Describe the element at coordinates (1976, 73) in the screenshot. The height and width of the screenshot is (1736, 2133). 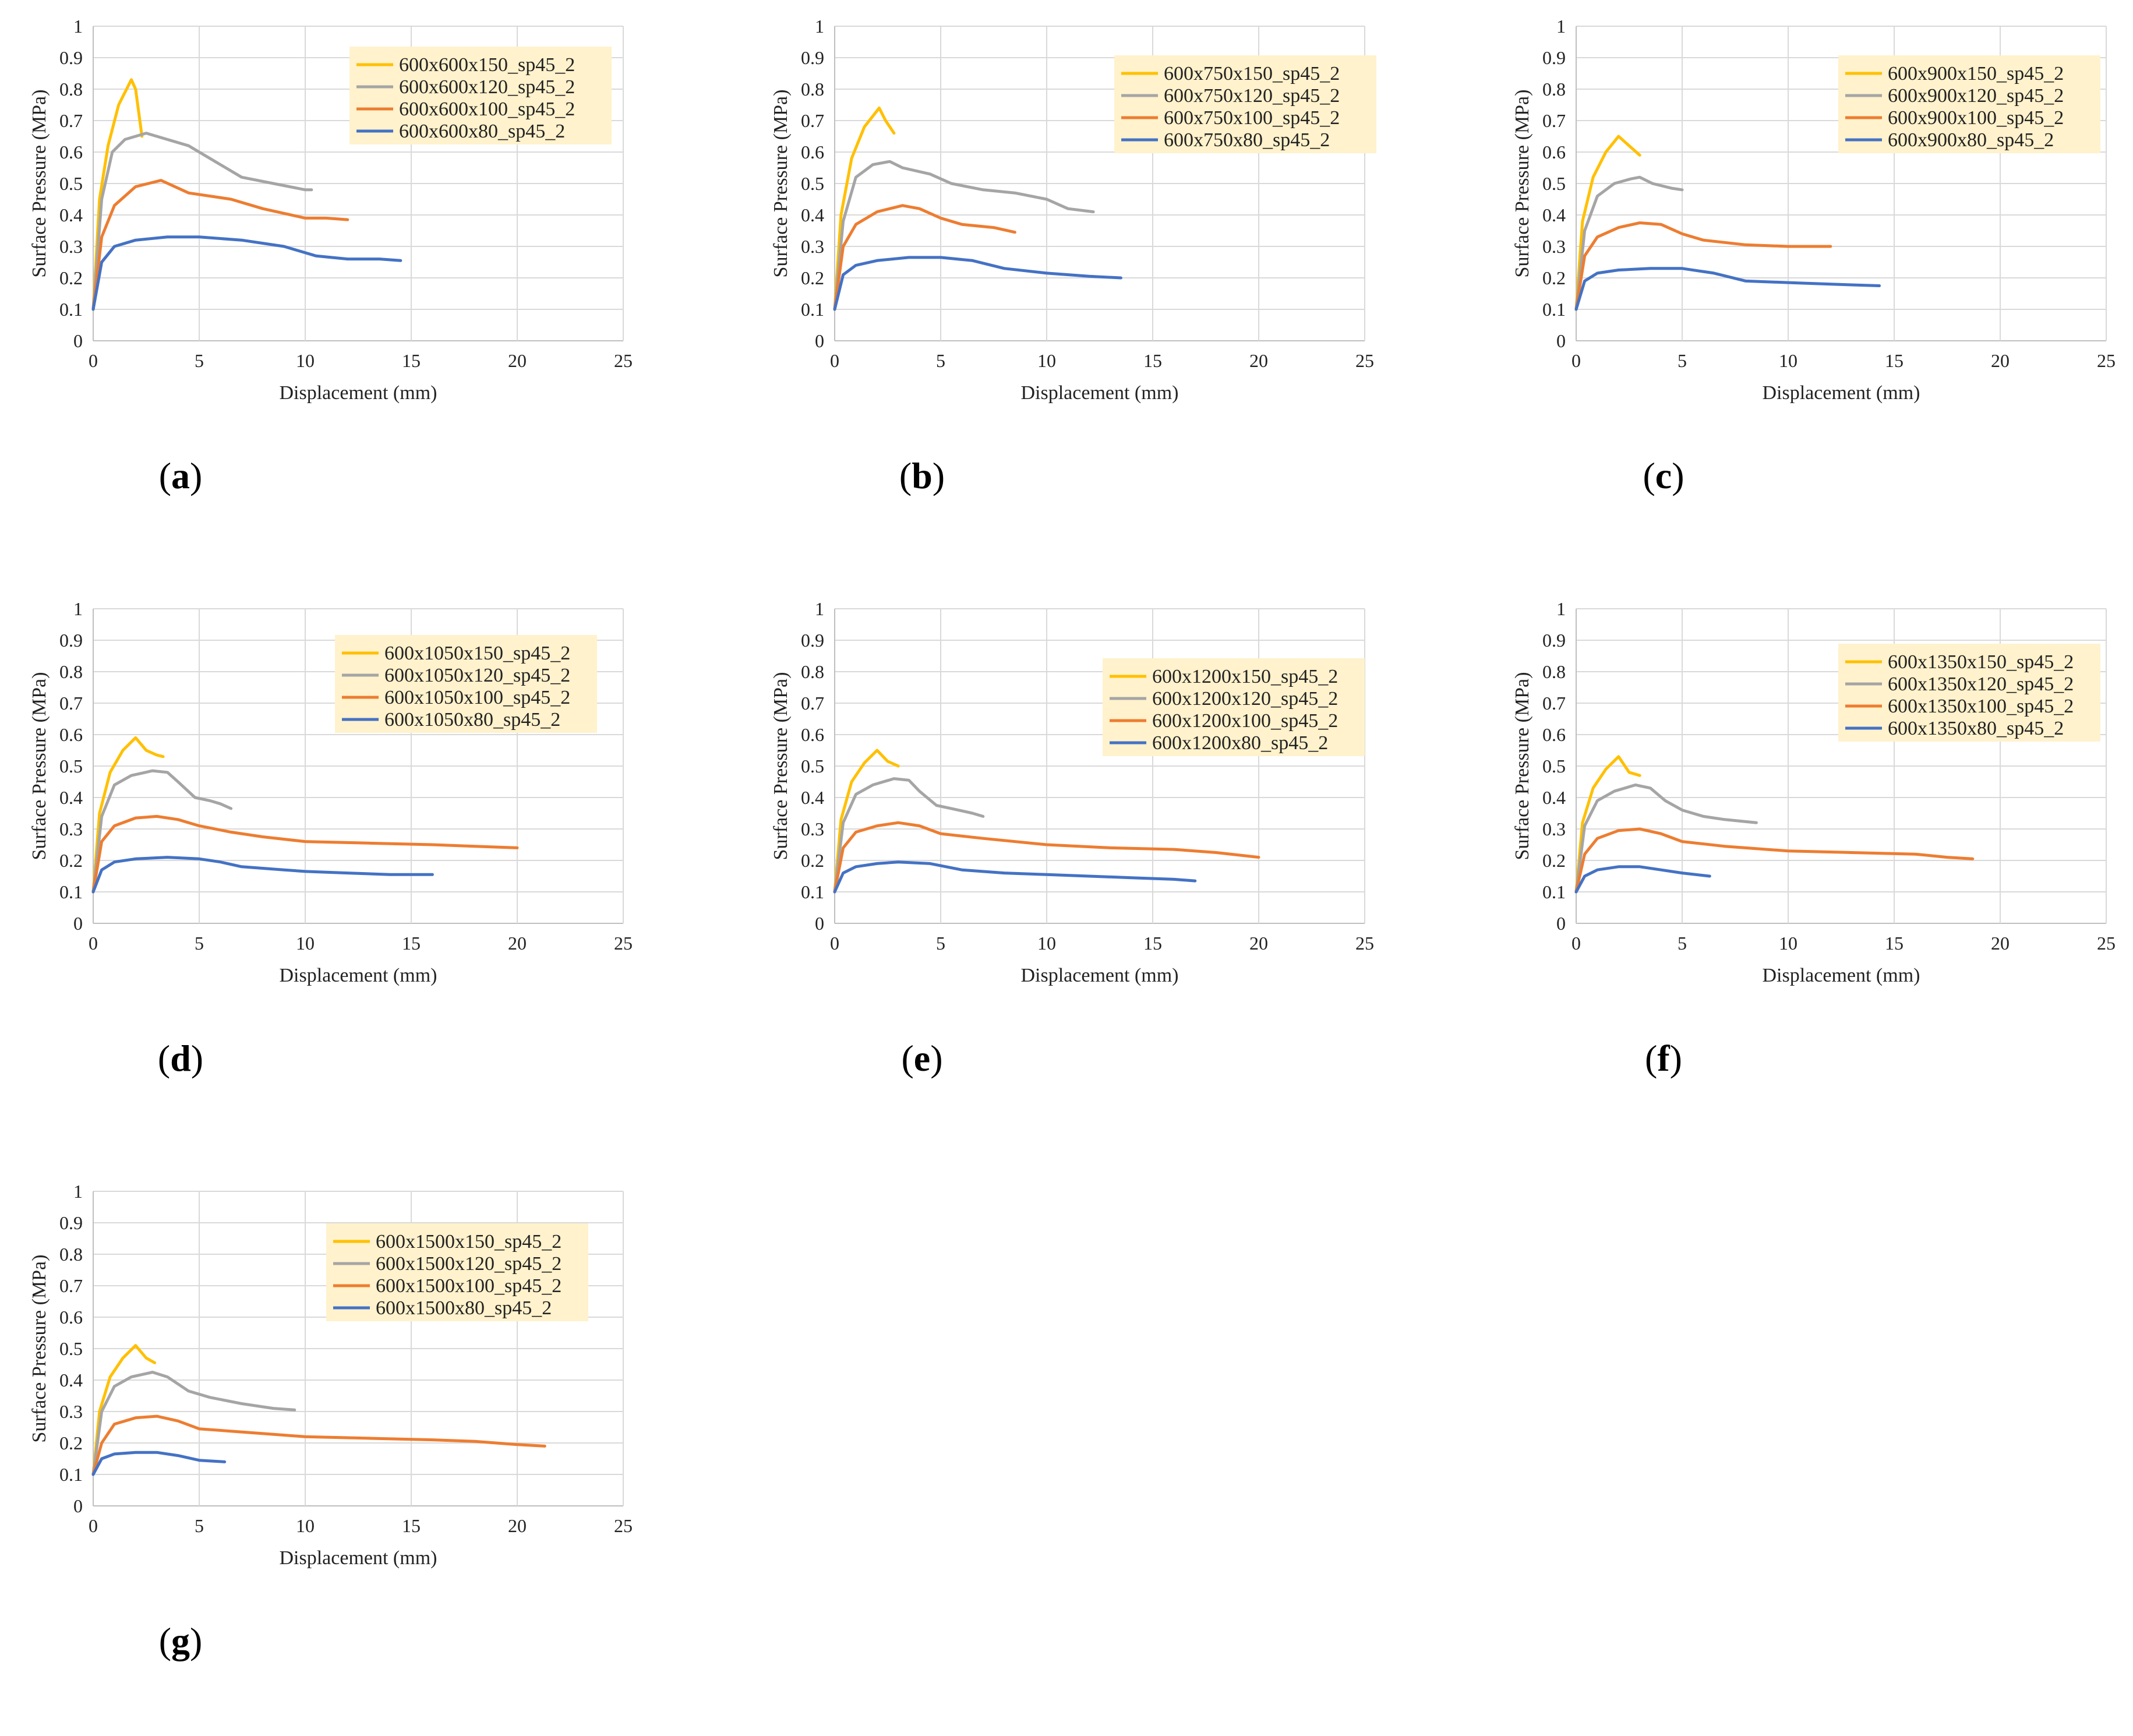
I see `legend-label-c-0: 600x900x150_sp45_2` at that location.